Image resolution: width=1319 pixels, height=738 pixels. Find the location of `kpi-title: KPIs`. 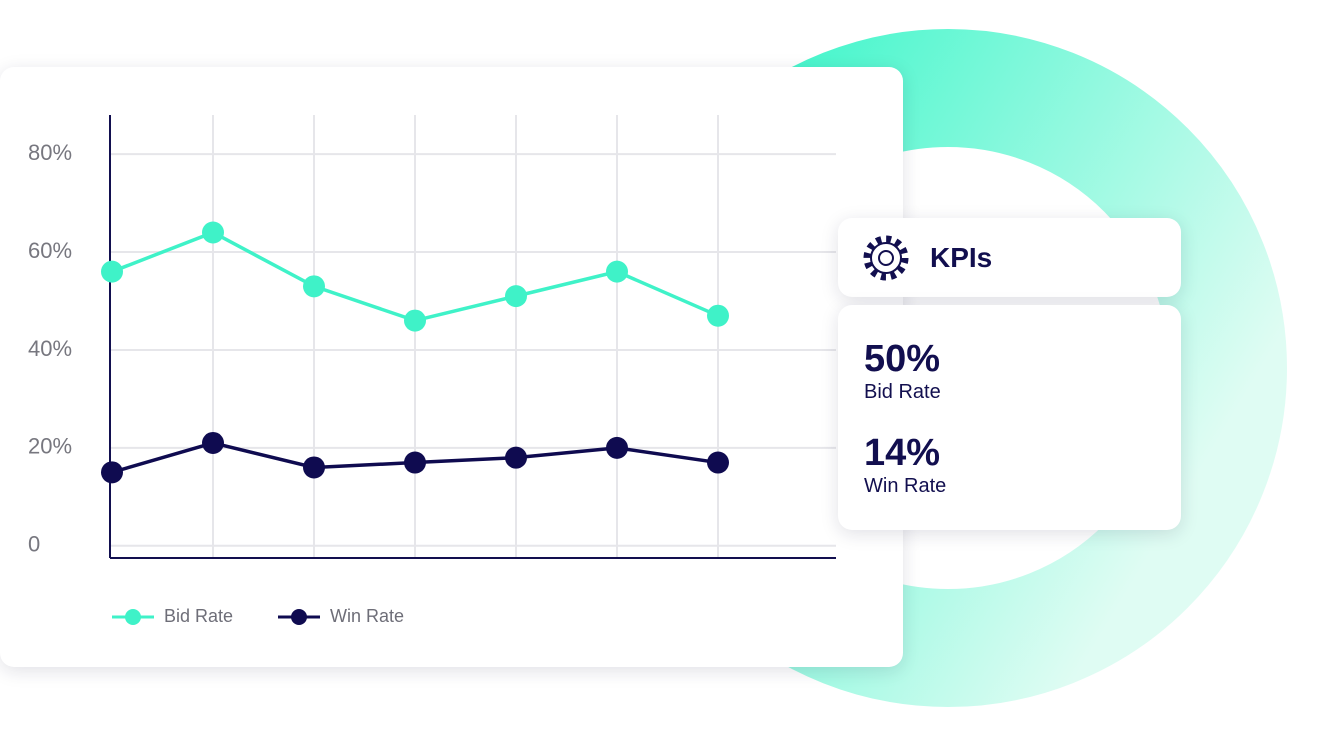

kpi-title: KPIs is located at coordinates (961, 257).